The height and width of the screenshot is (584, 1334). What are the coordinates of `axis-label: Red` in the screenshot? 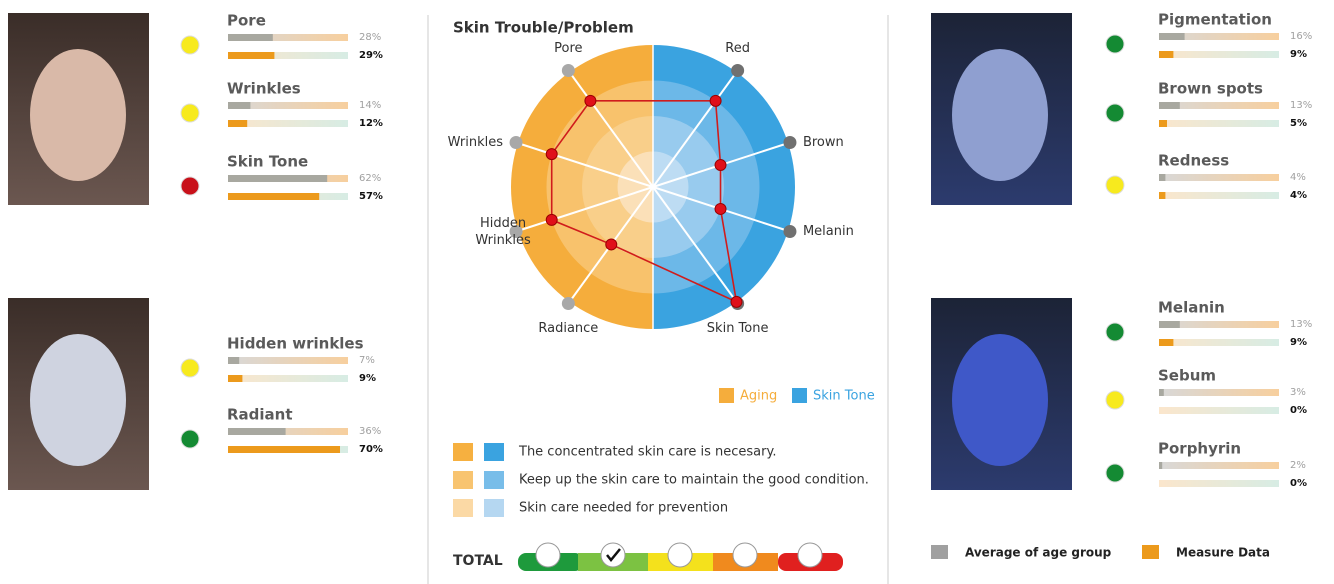 It's located at (737, 48).